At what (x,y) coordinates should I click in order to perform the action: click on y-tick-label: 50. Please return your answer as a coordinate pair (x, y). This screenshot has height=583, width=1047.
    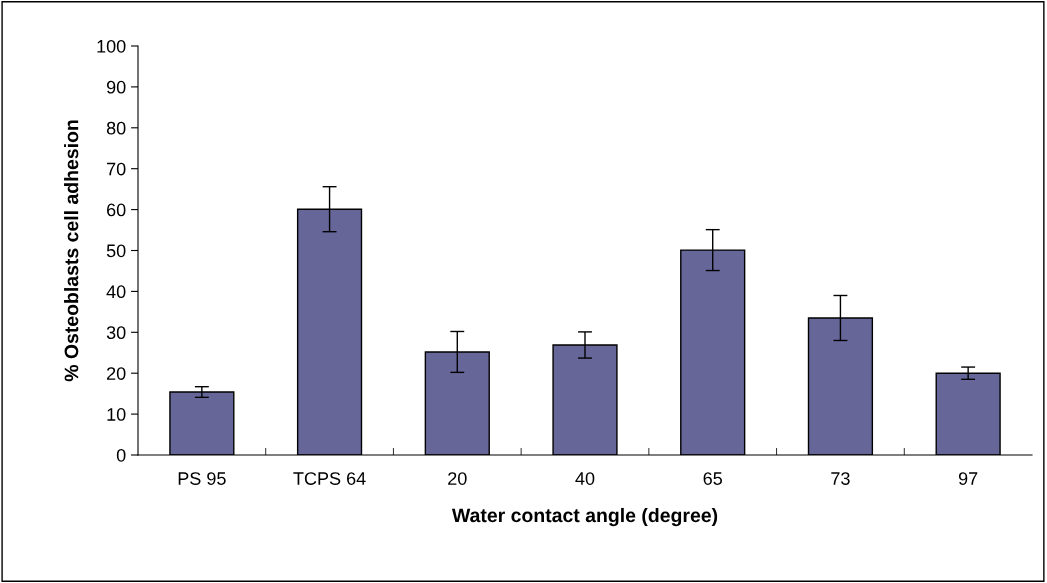
    Looking at the image, I should click on (116, 251).